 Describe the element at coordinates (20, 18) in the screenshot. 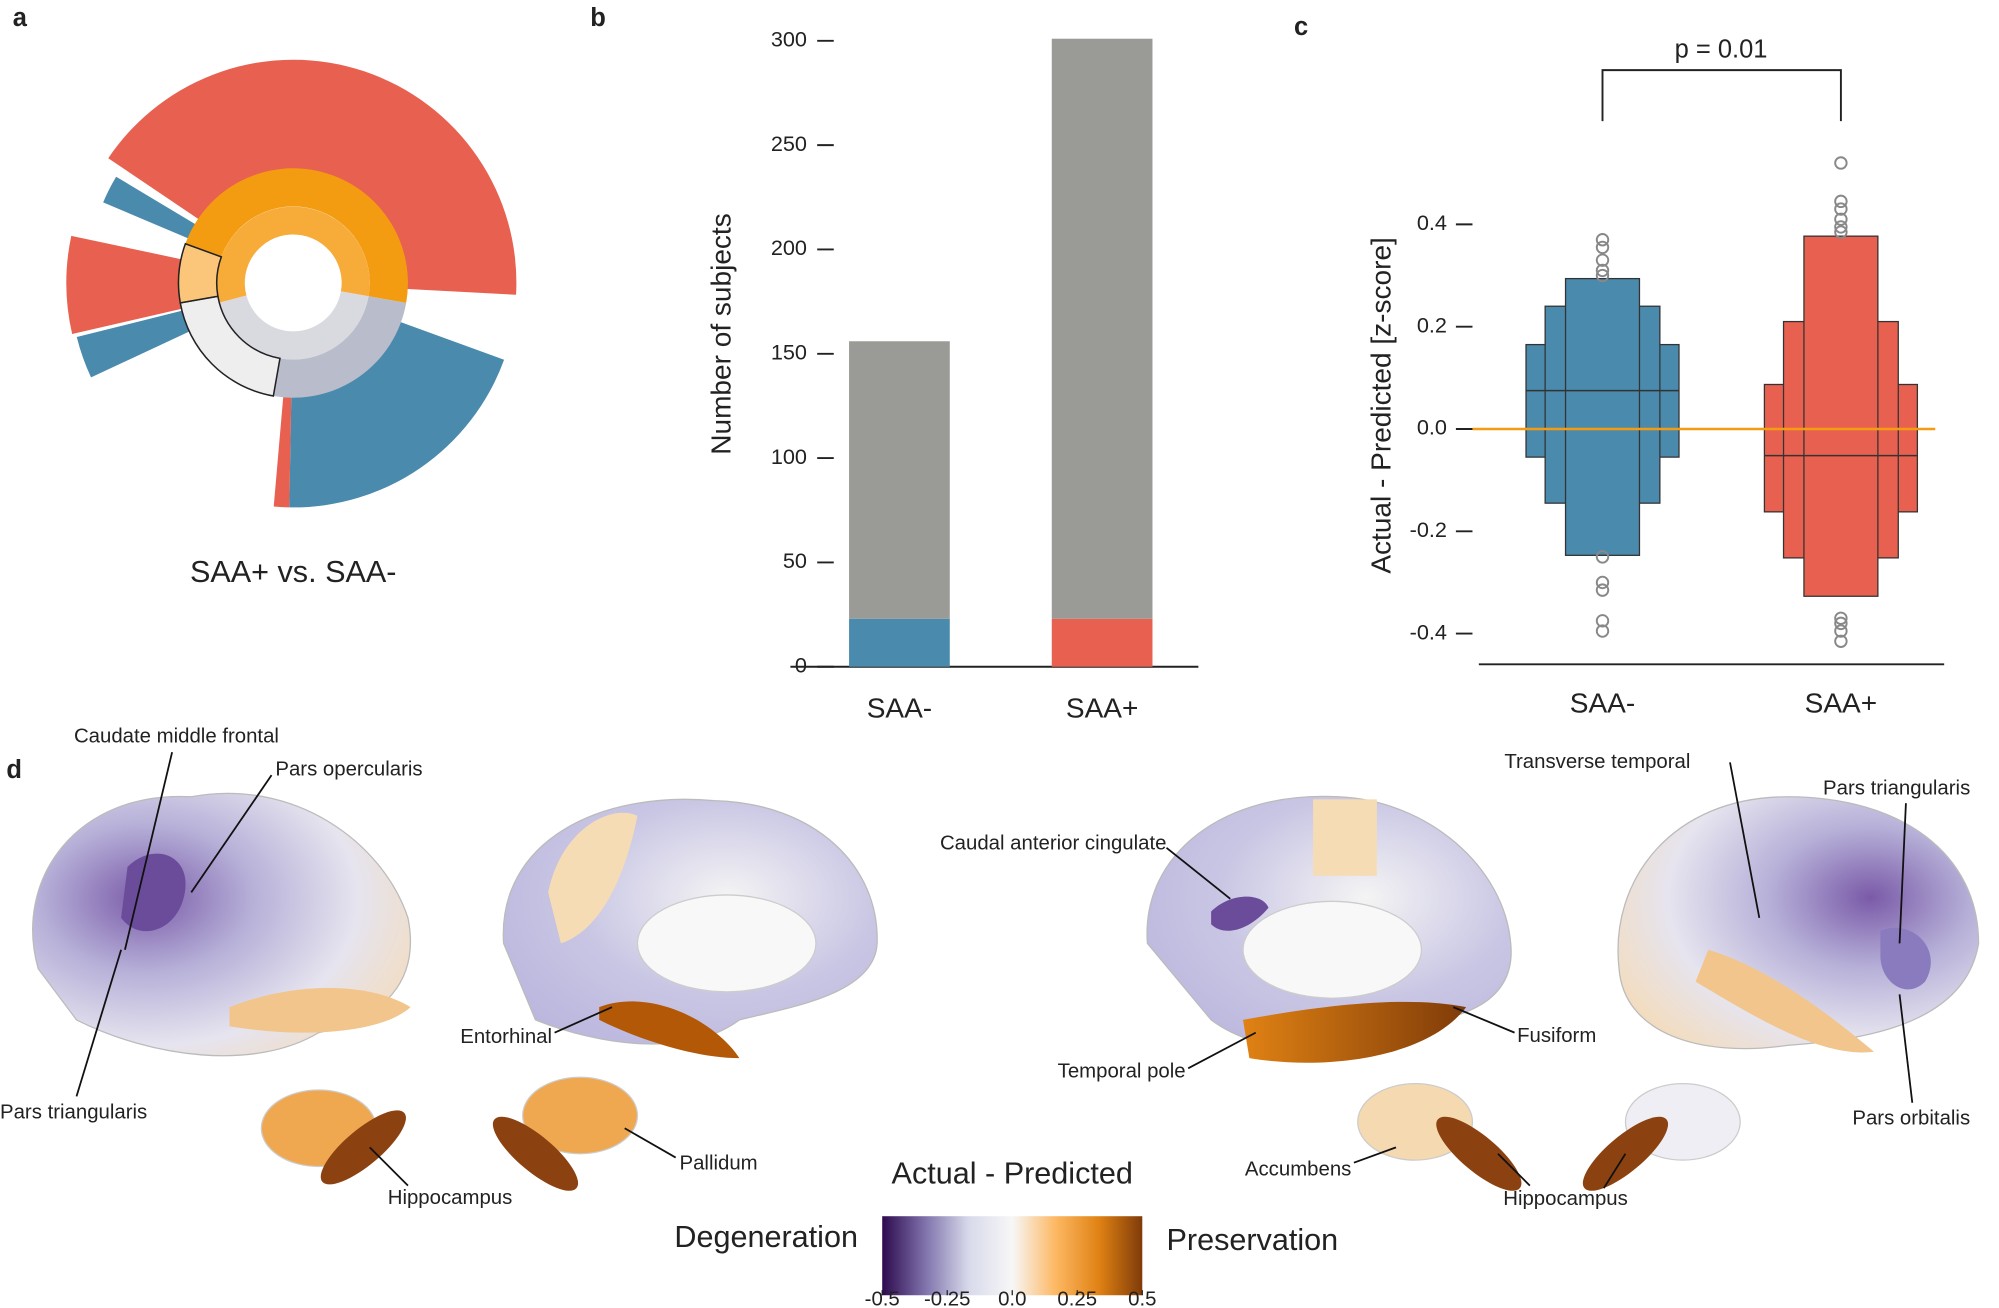

I see `panel-label: a` at that location.